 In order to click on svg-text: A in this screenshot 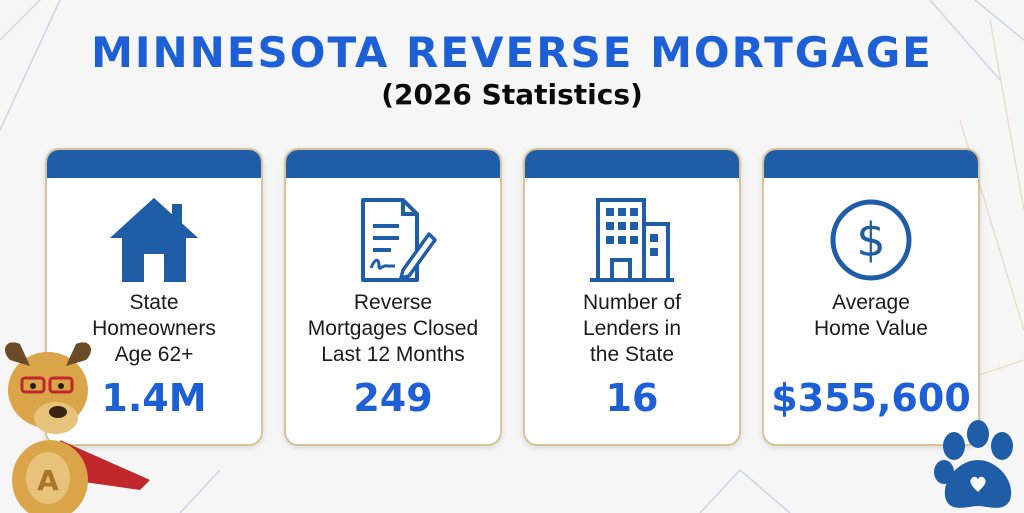, I will do `click(48, 480)`.